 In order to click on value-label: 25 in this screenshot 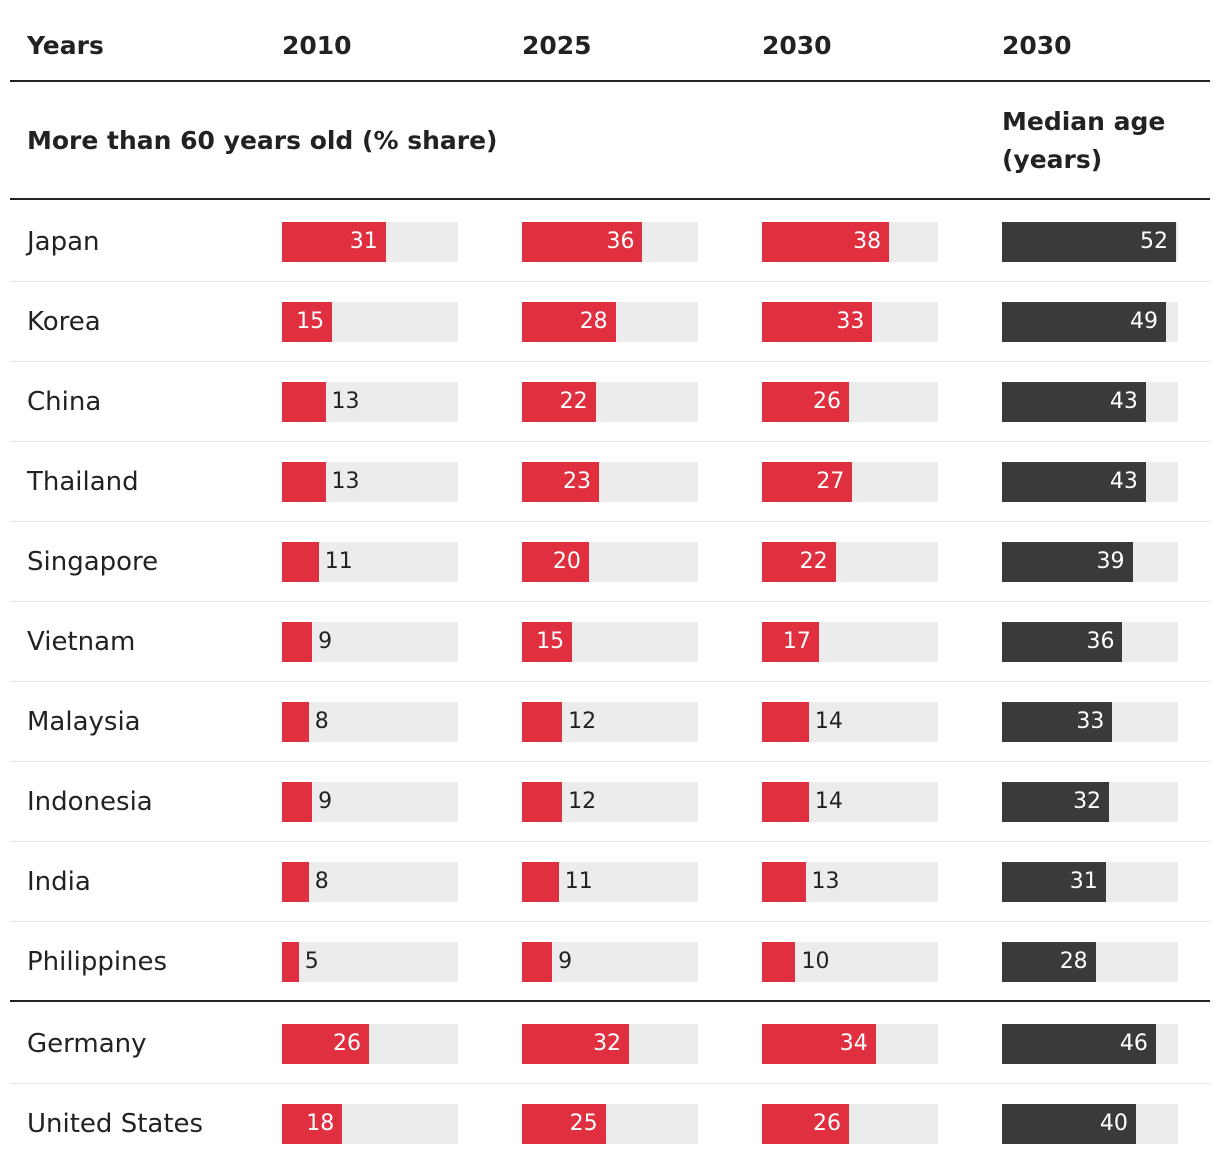, I will do `click(583, 1123)`.